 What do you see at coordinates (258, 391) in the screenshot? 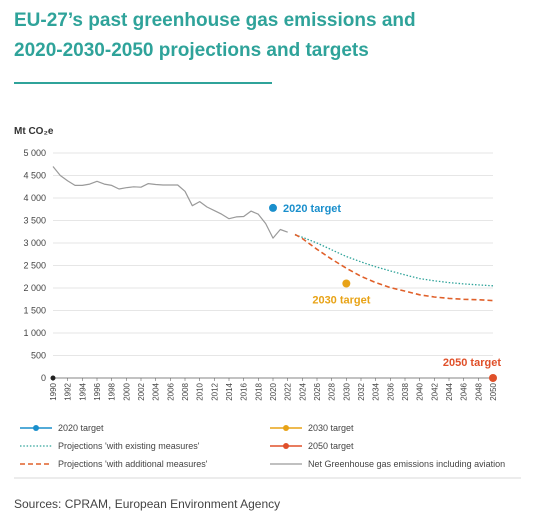
I see `x-tick-label: 2018` at bounding box center [258, 391].